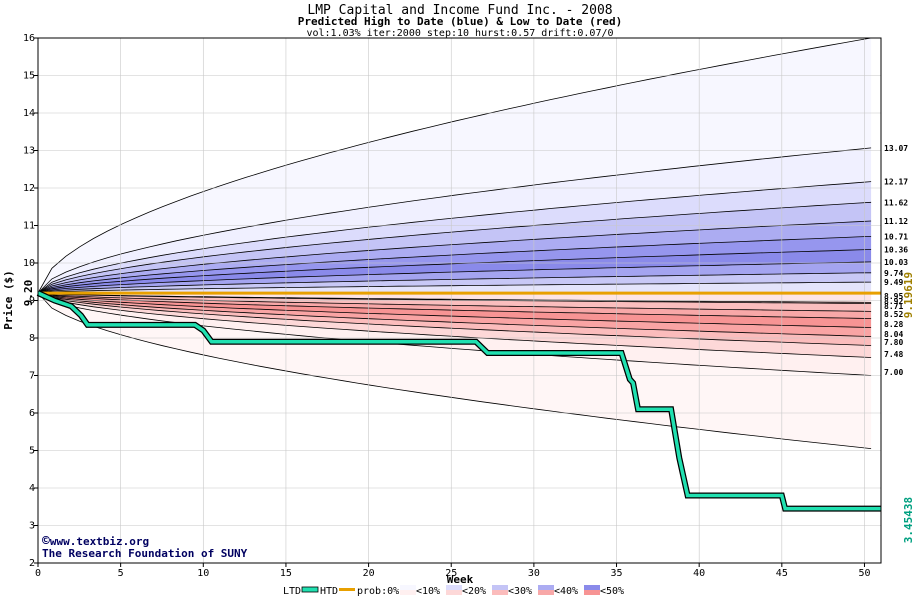  Describe the element at coordinates (893, 334) in the screenshot. I see `band-end-label: 8.04` at that location.